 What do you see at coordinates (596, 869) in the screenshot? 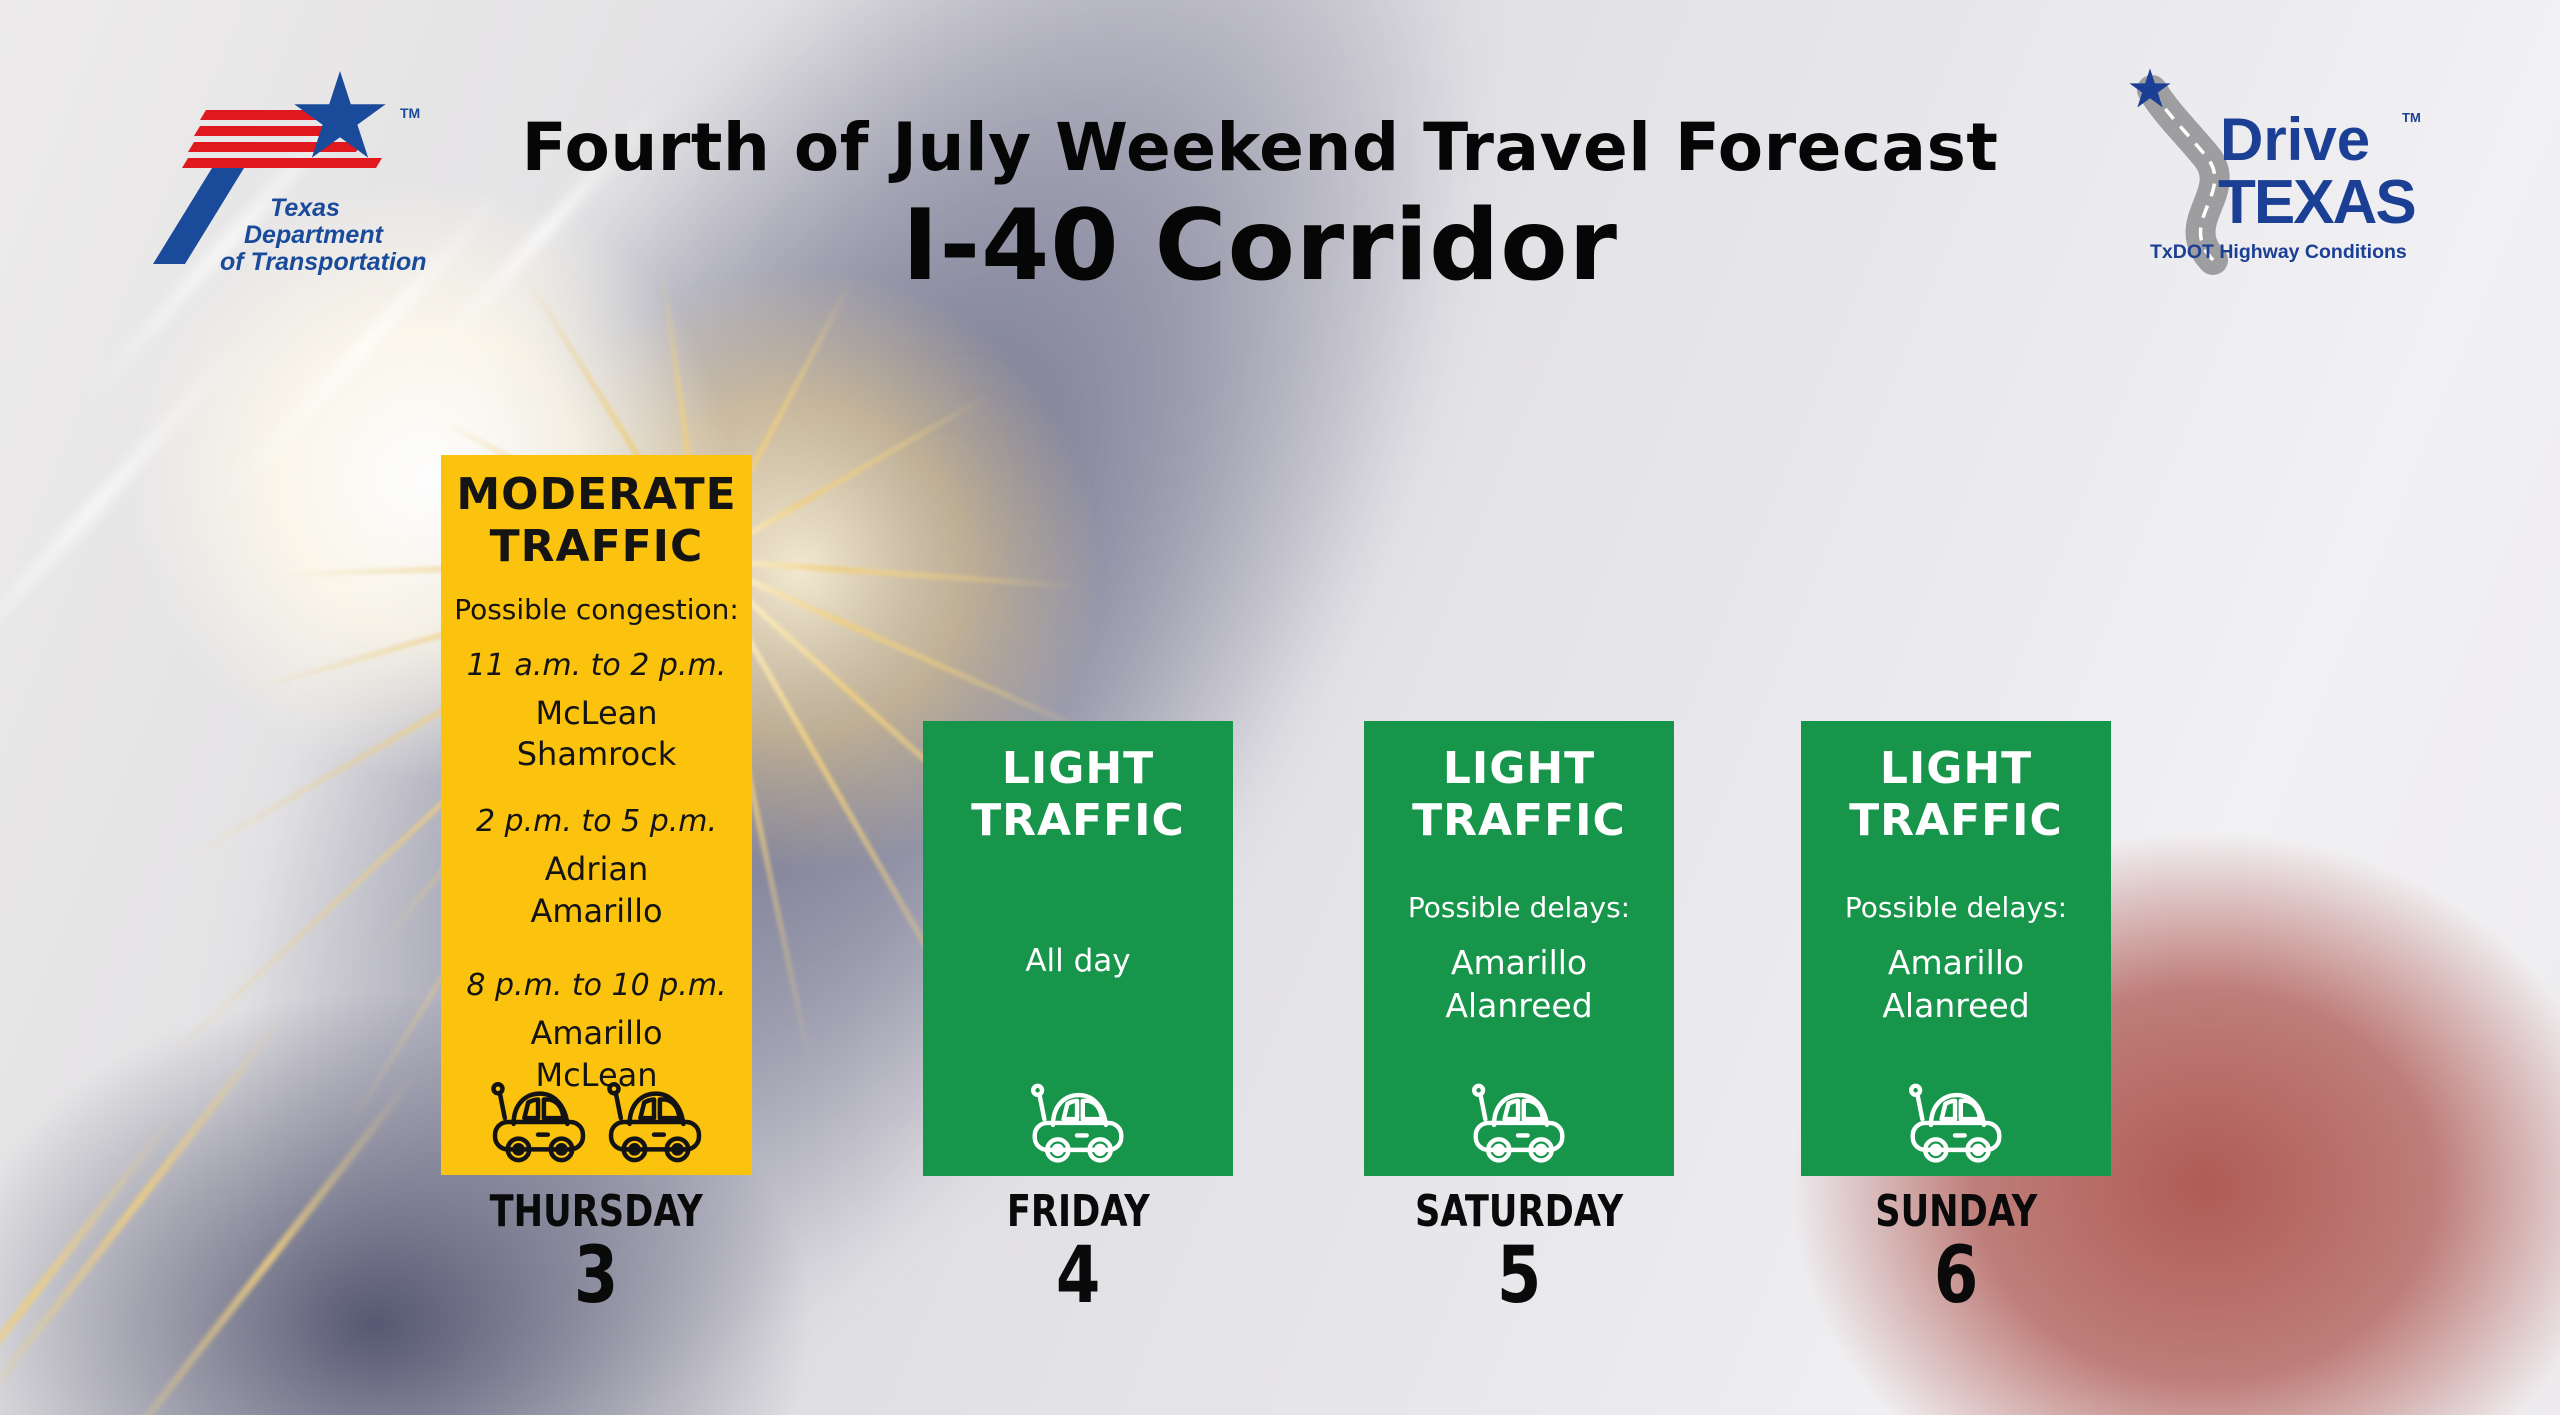
I see `location: Adrian` at bounding box center [596, 869].